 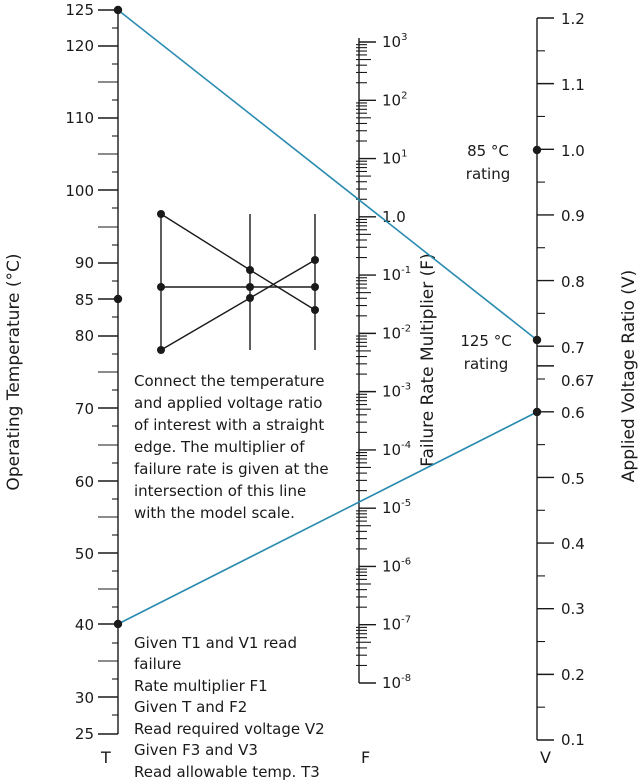 I want to click on t-label-90: 90, so click(x=84, y=263).